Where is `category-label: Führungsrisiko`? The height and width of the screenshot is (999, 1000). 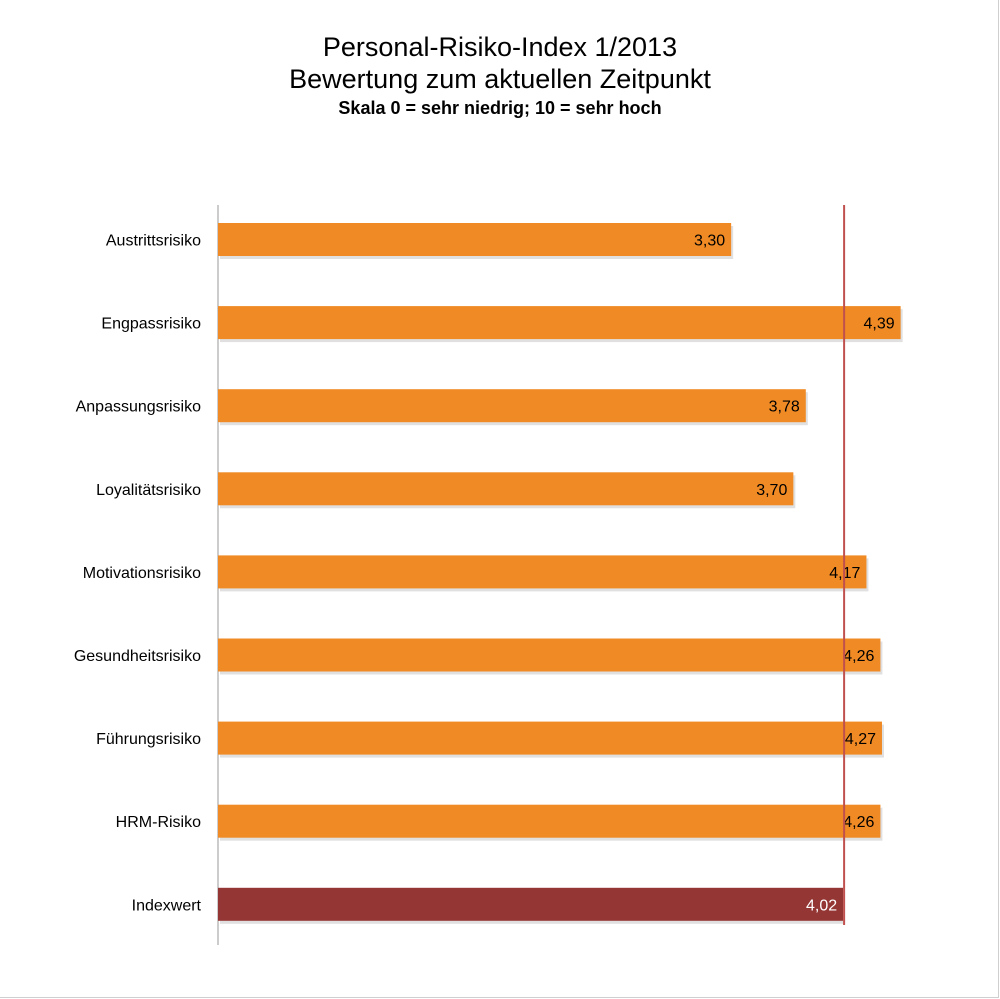 category-label: Führungsrisiko is located at coordinates (148, 739).